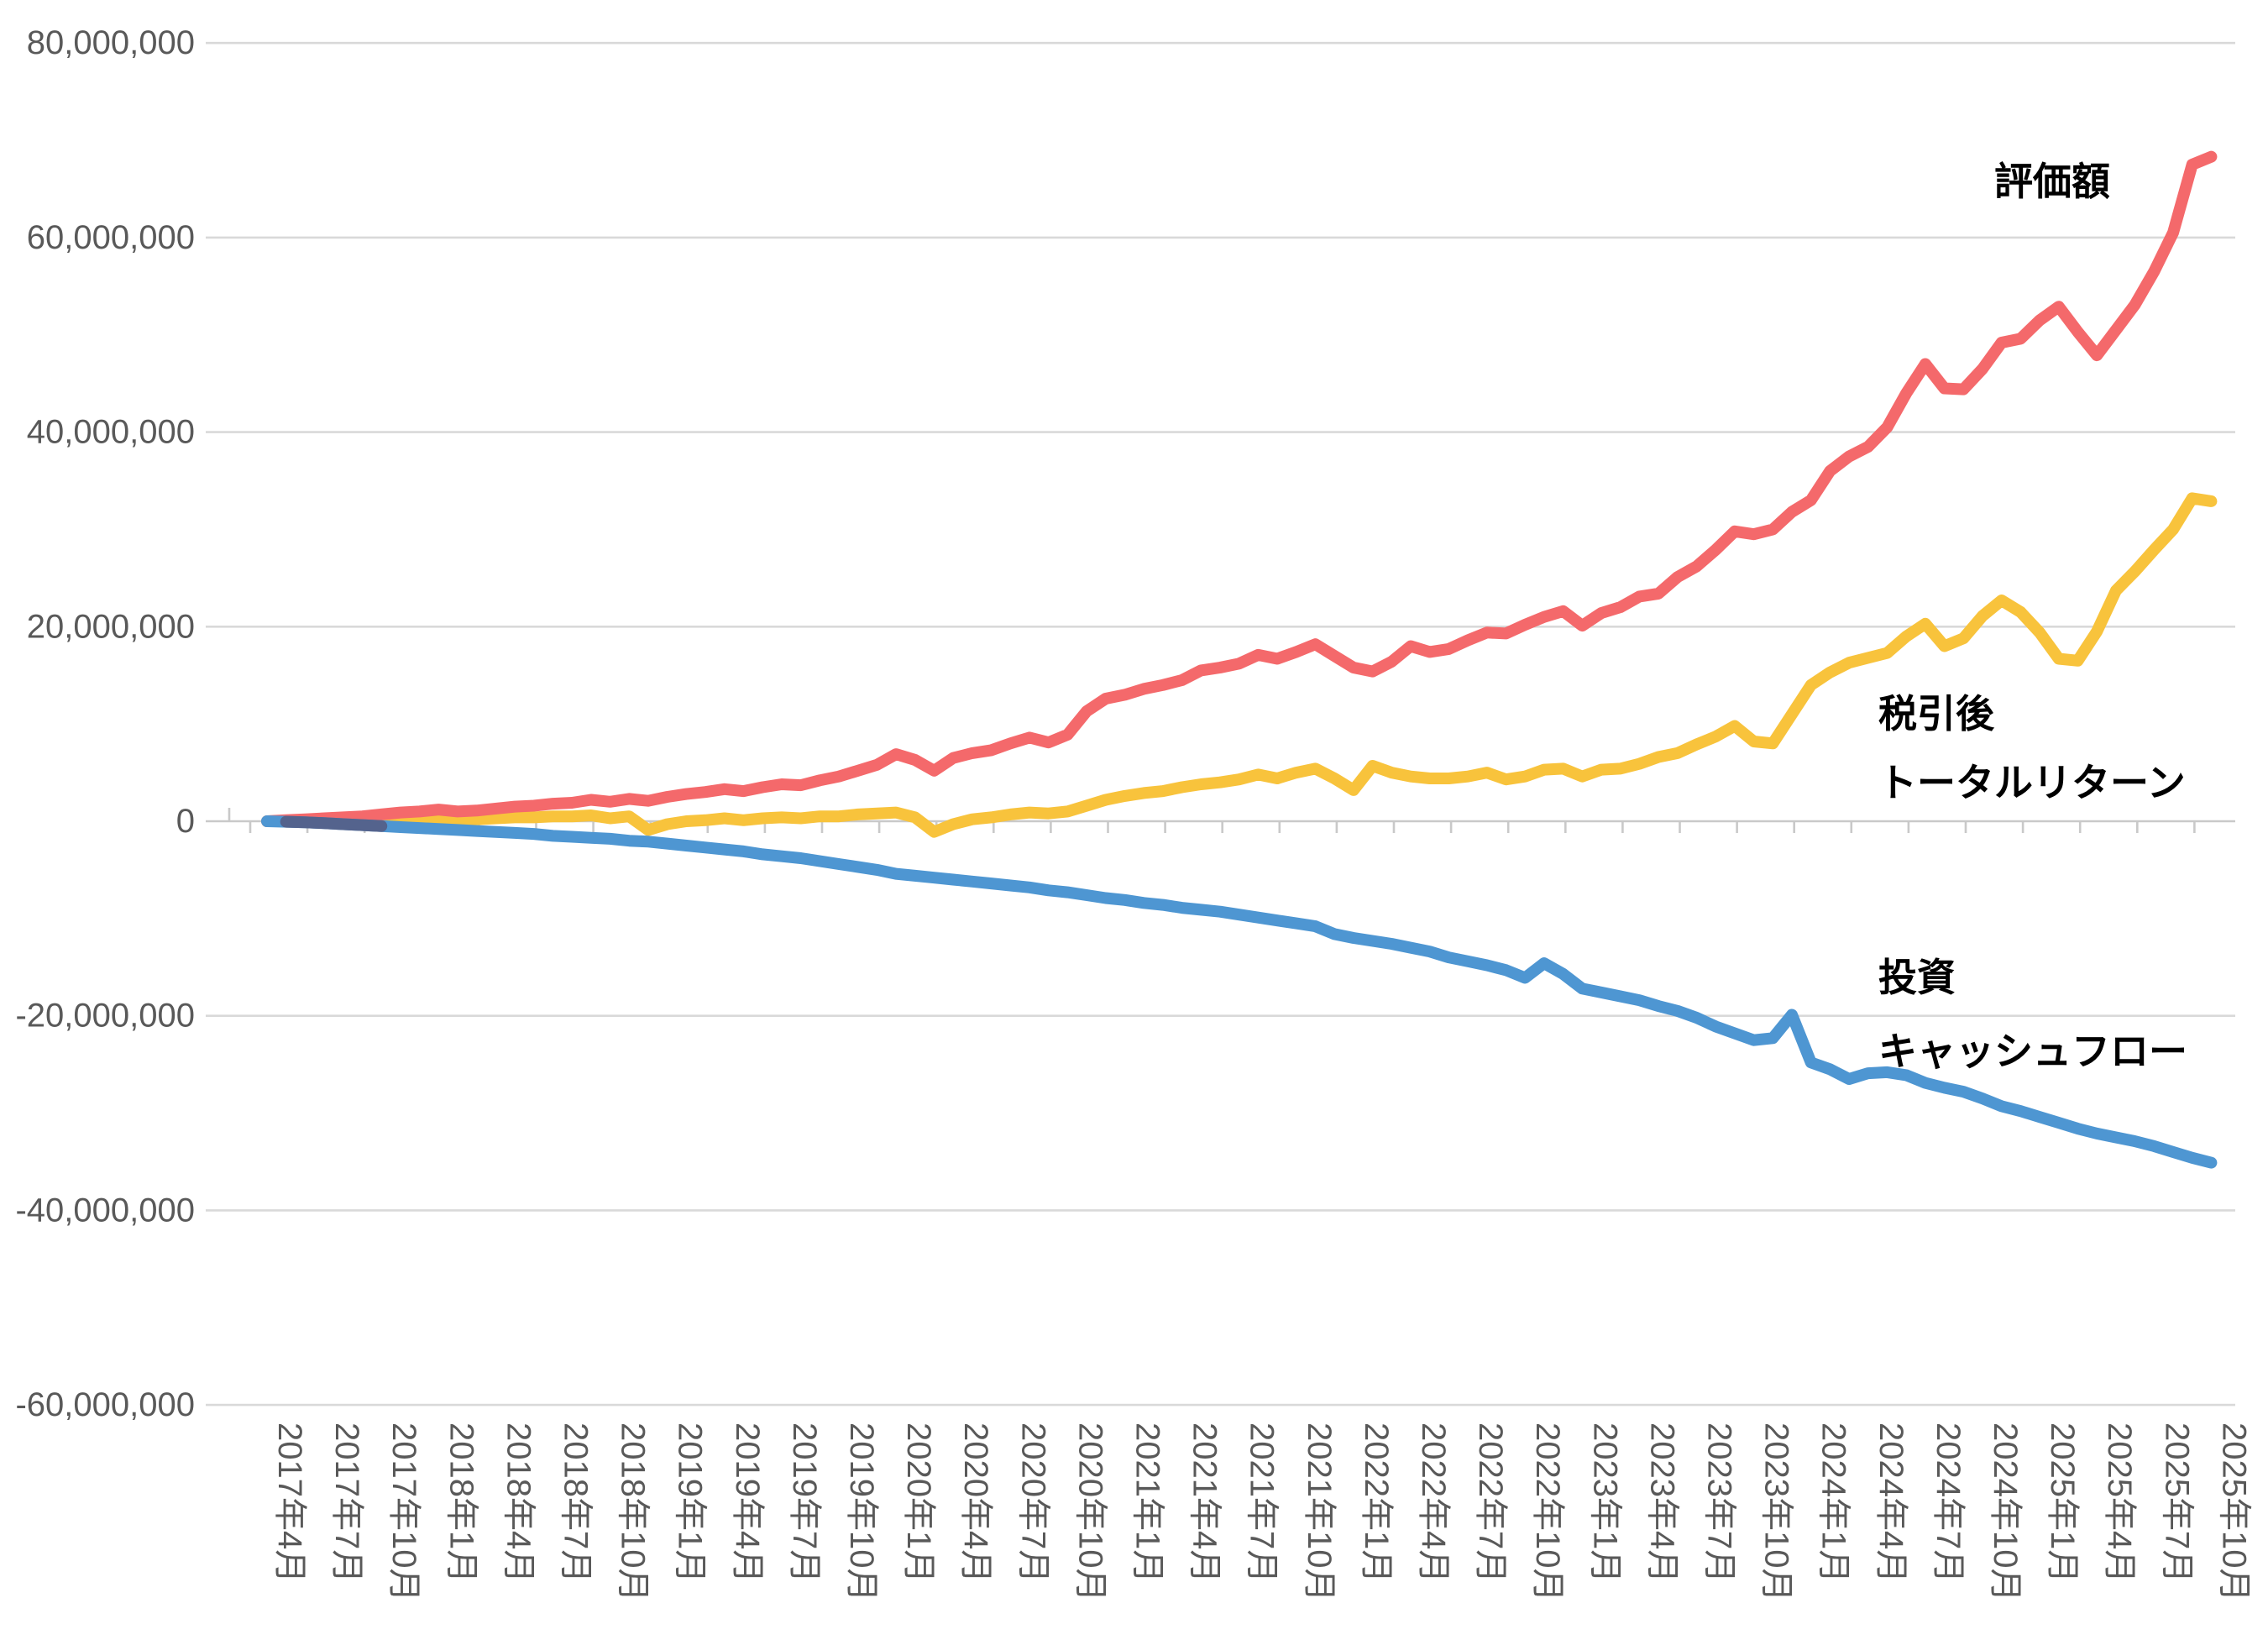 This screenshot has width=2268, height=1645. I want to click on y-axis-label: 80,000,000, so click(111, 42).